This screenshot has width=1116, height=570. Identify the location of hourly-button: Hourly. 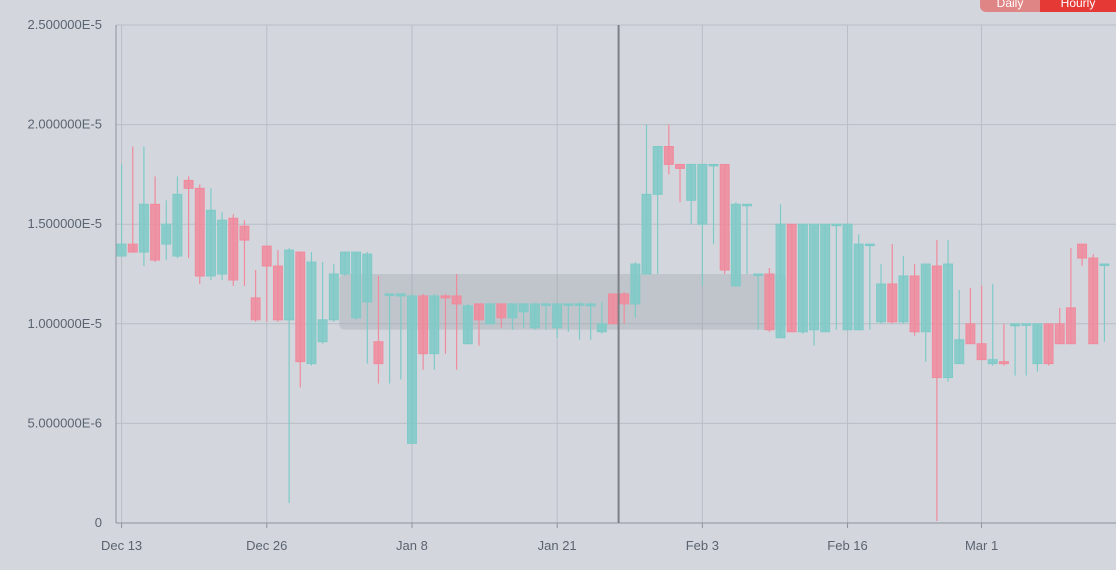
(1078, 6).